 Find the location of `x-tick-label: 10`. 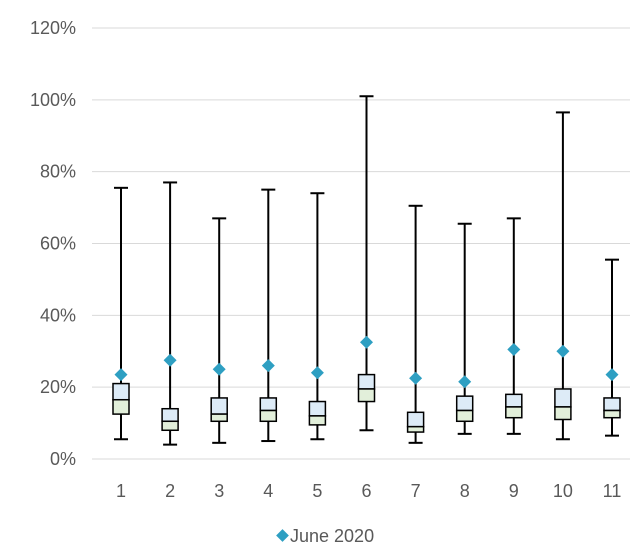

x-tick-label: 10 is located at coordinates (563, 491).